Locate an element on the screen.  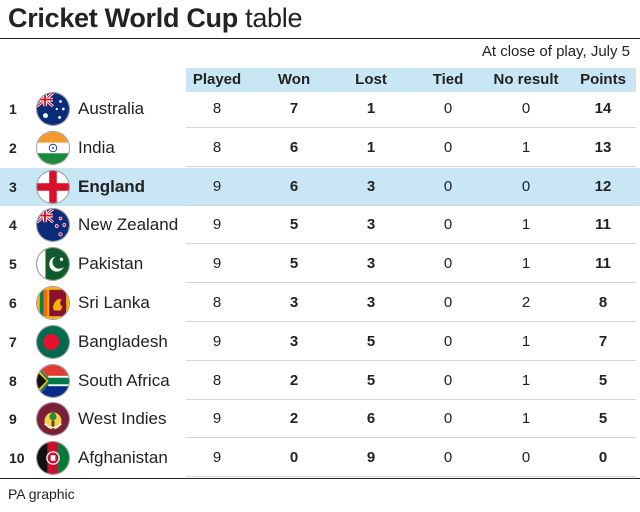
table-row: 5 Pakistan 9 5 3 0 1 11 is located at coordinates (320, 264).